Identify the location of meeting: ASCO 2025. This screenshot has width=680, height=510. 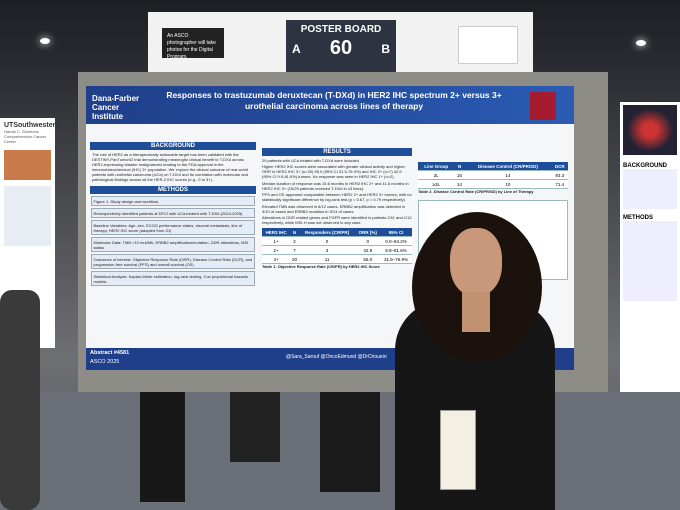
(105, 362).